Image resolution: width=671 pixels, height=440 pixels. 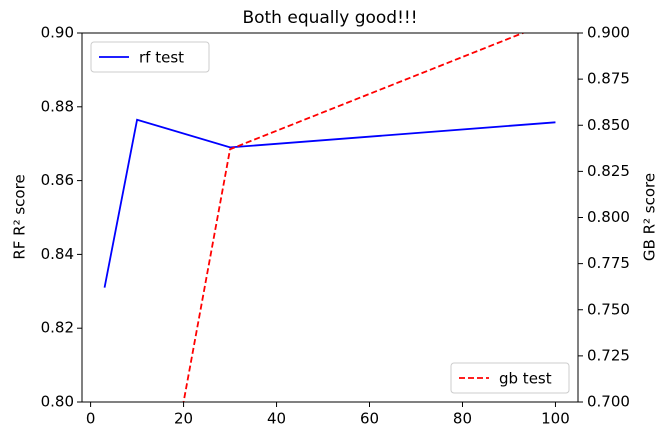 I want to click on y-tick-label: 0.90, so click(x=57, y=33).